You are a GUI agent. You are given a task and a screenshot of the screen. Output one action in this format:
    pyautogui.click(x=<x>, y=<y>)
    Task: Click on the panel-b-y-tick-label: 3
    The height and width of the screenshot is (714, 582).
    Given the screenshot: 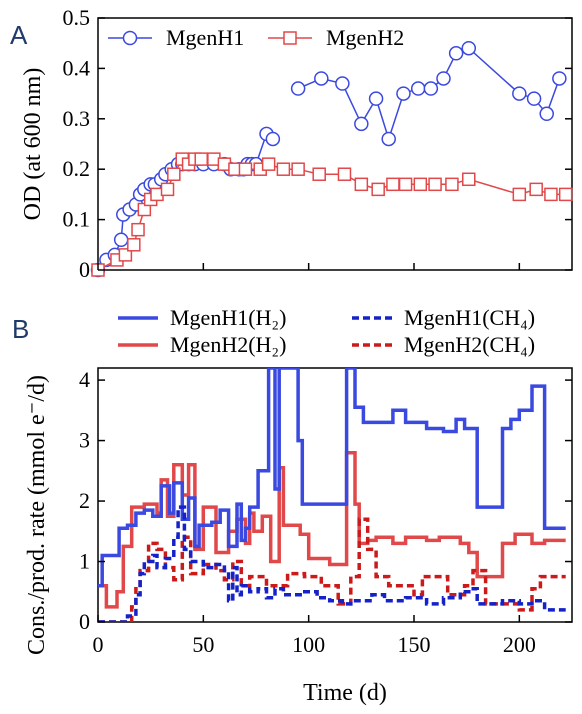 What is the action you would take?
    pyautogui.click(x=84, y=440)
    